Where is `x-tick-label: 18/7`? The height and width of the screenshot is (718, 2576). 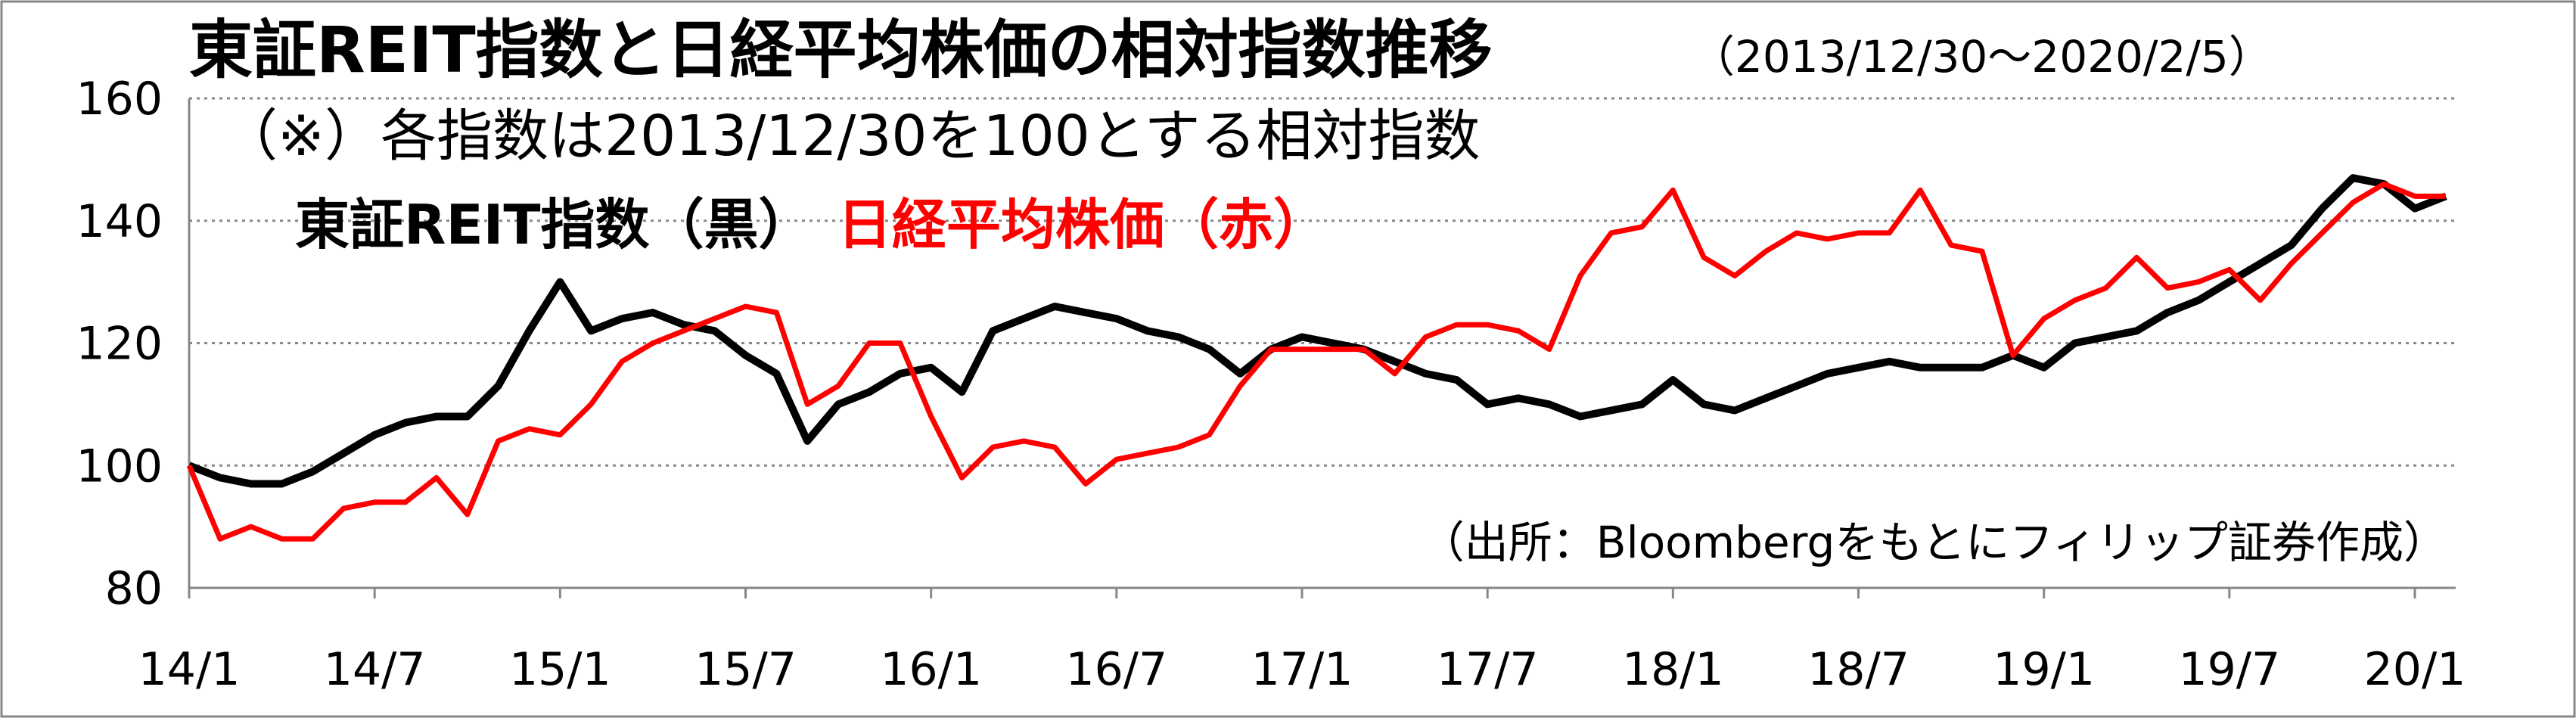
x-tick-label: 18/7 is located at coordinates (1858, 669).